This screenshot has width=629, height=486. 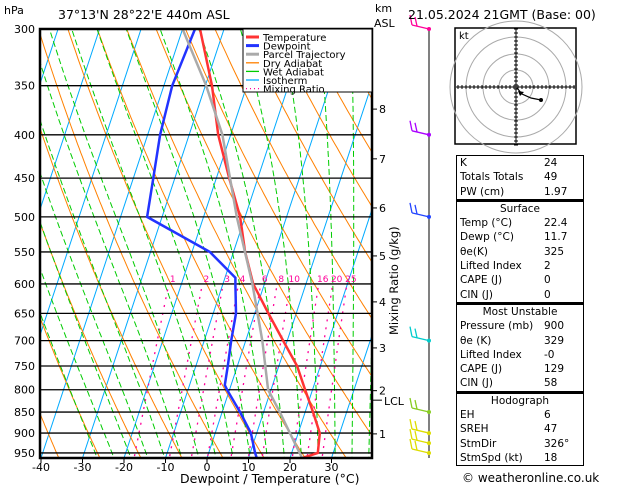 What do you see at coordinates (482, 191) in the screenshot?
I see `stat-label: PW (cm)` at bounding box center [482, 191].